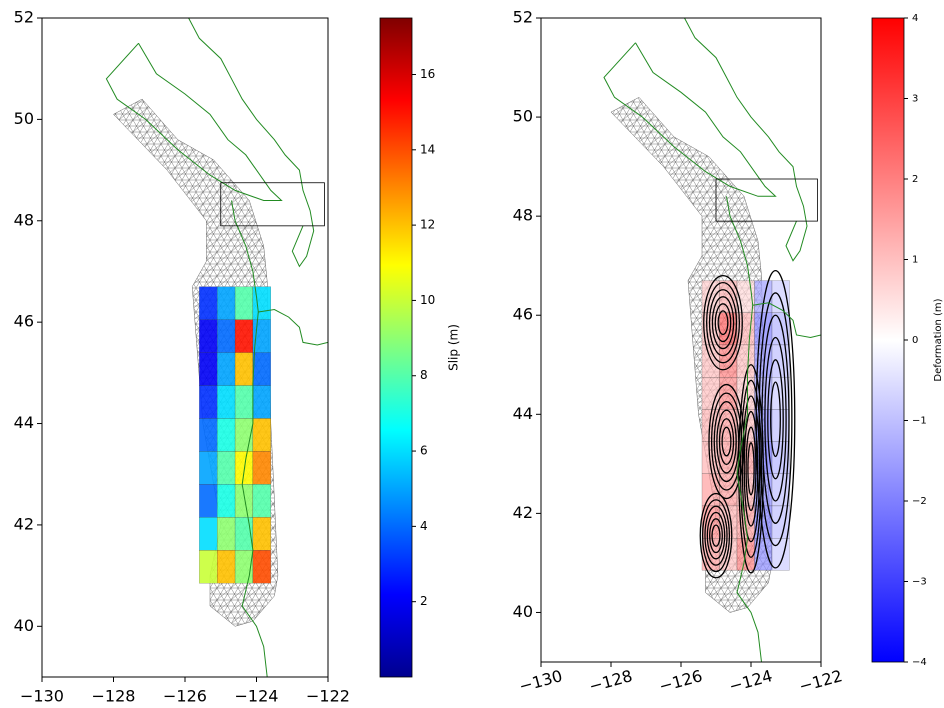 The height and width of the screenshot is (708, 944). I want to click on colorbar-tick-label: −2, so click(919, 501).